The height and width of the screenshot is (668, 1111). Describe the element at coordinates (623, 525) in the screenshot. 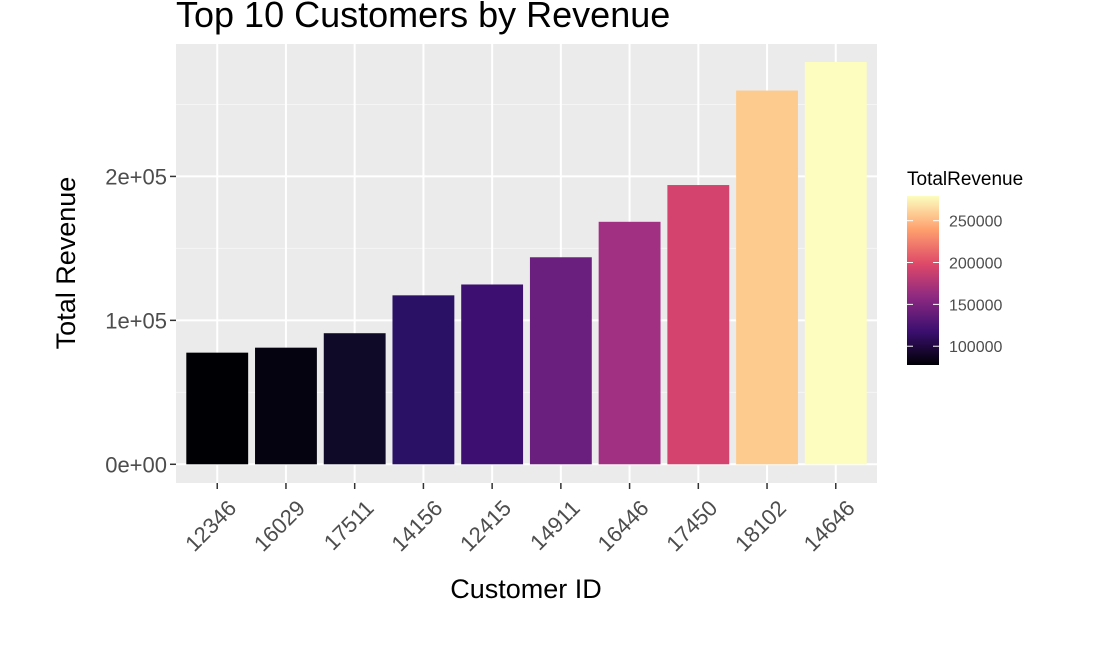

I see `x-tick-label: 16446` at that location.